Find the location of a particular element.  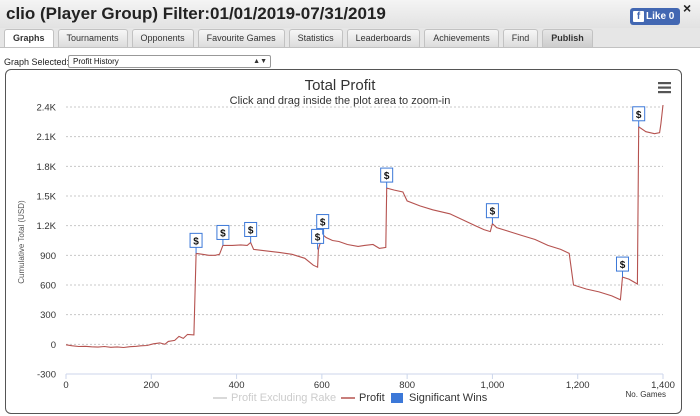

y-tick-label: 2.4K is located at coordinates (46, 108).